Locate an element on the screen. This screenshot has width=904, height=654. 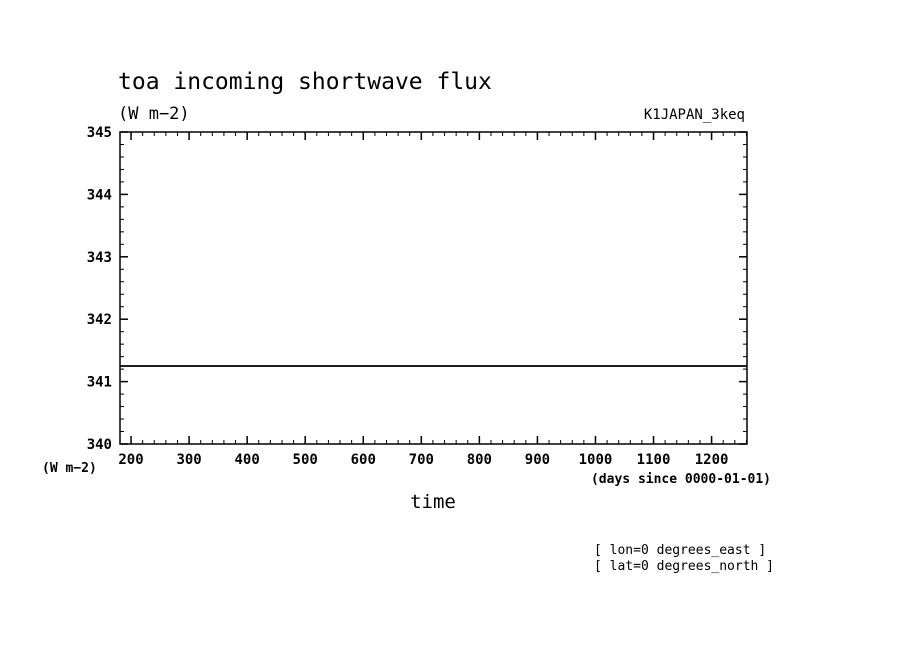
y-axis-units: (W m−2) is located at coordinates (69, 468).